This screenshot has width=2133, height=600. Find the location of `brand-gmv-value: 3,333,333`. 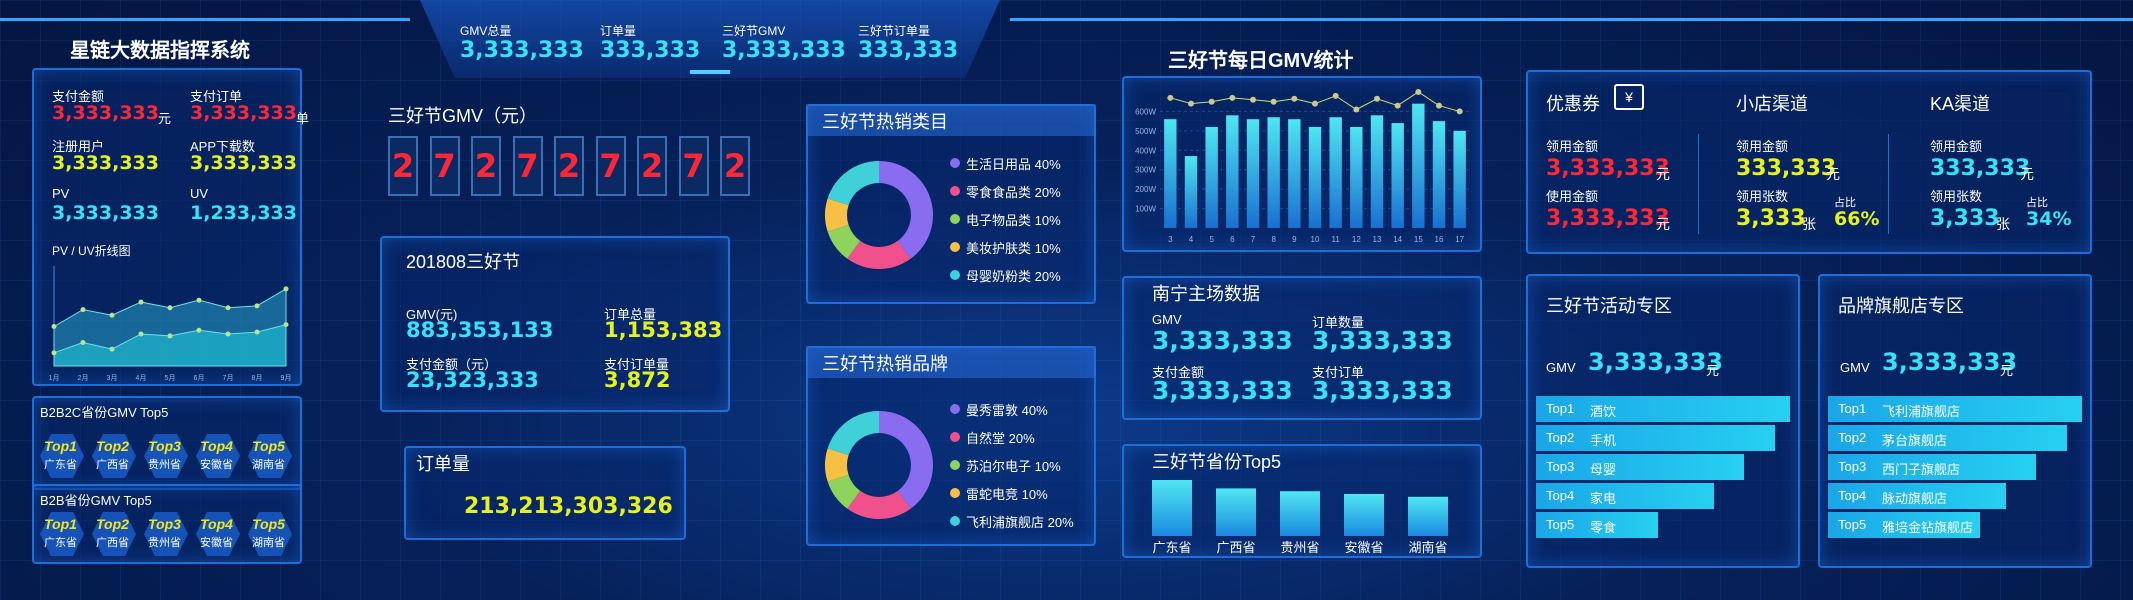

brand-gmv-value: 3,333,333 is located at coordinates (1950, 362).